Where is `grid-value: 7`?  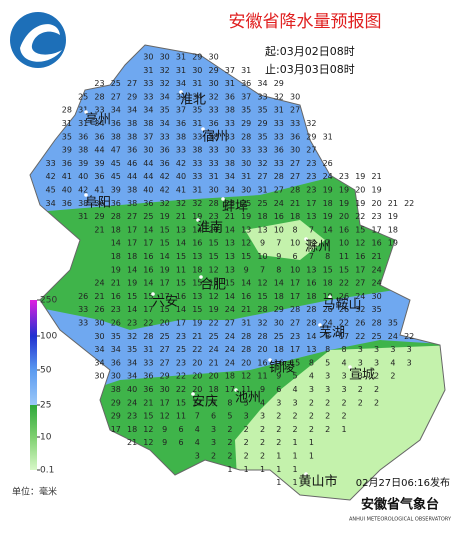
grid-value: 7 is located at coordinates (197, 416).